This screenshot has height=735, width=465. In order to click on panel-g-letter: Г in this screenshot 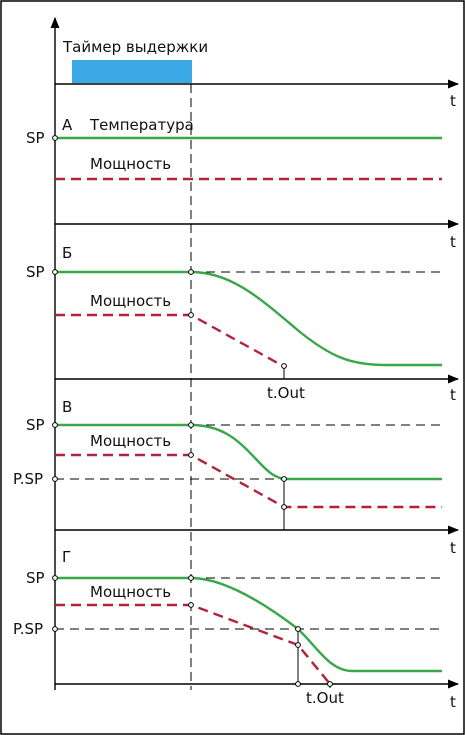, I will do `click(66, 557)`.